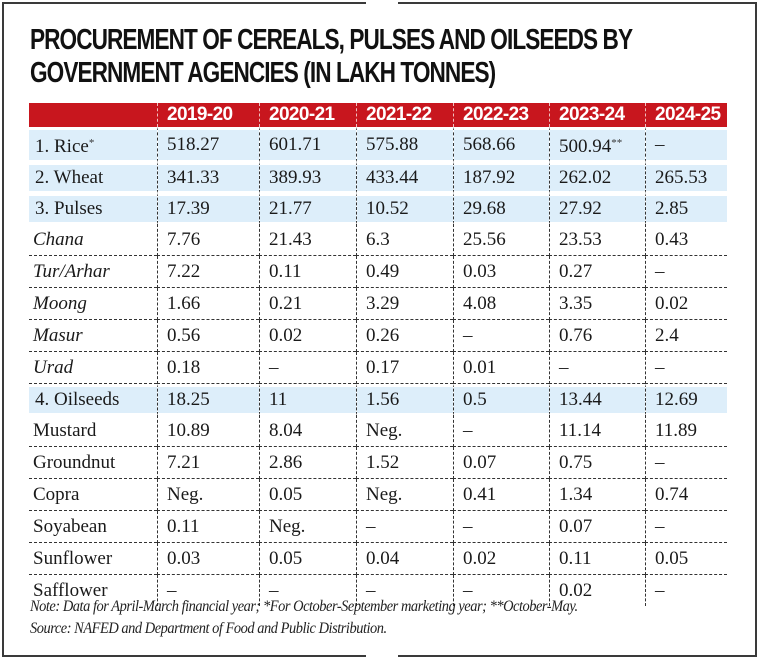 This screenshot has height=659, width=759. What do you see at coordinates (383, 462) in the screenshot?
I see `value-text: 1.52` at bounding box center [383, 462].